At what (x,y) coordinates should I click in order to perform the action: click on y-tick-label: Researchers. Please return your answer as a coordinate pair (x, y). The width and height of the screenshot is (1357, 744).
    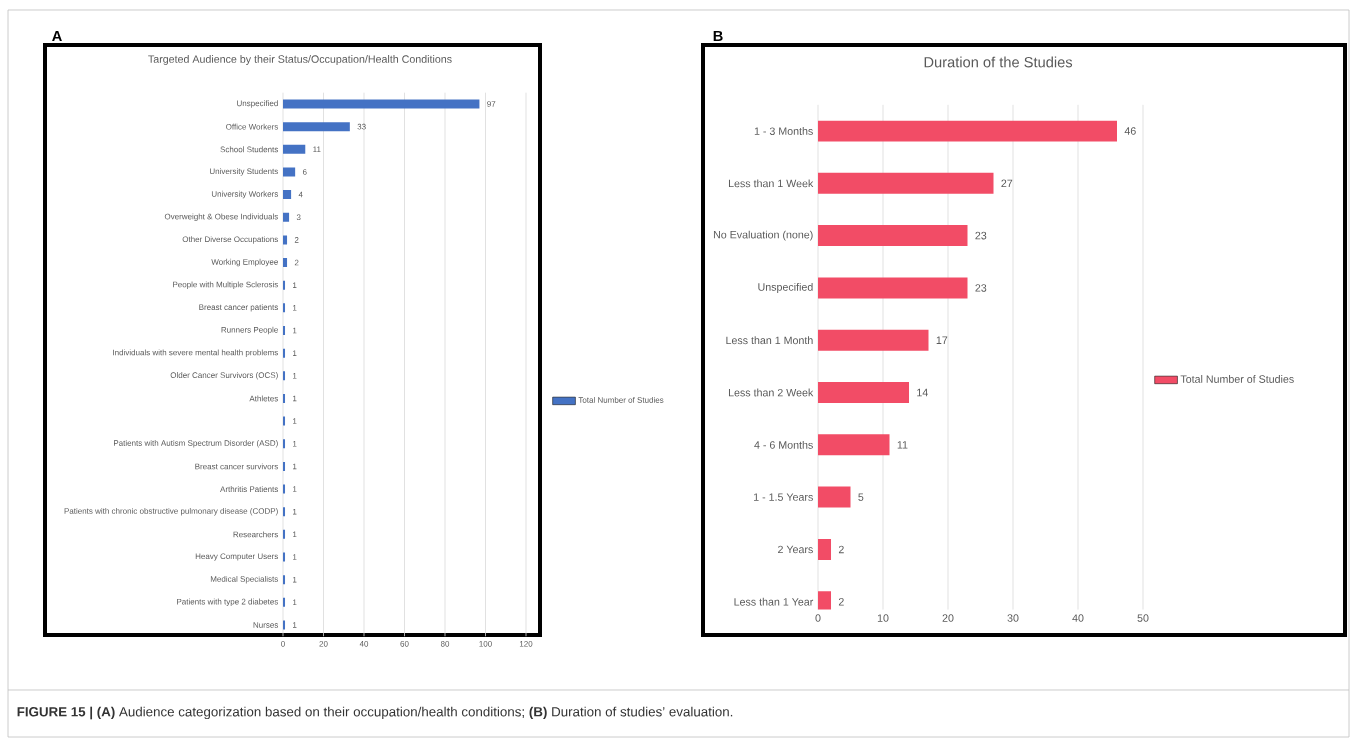
    Looking at the image, I should click on (256, 534).